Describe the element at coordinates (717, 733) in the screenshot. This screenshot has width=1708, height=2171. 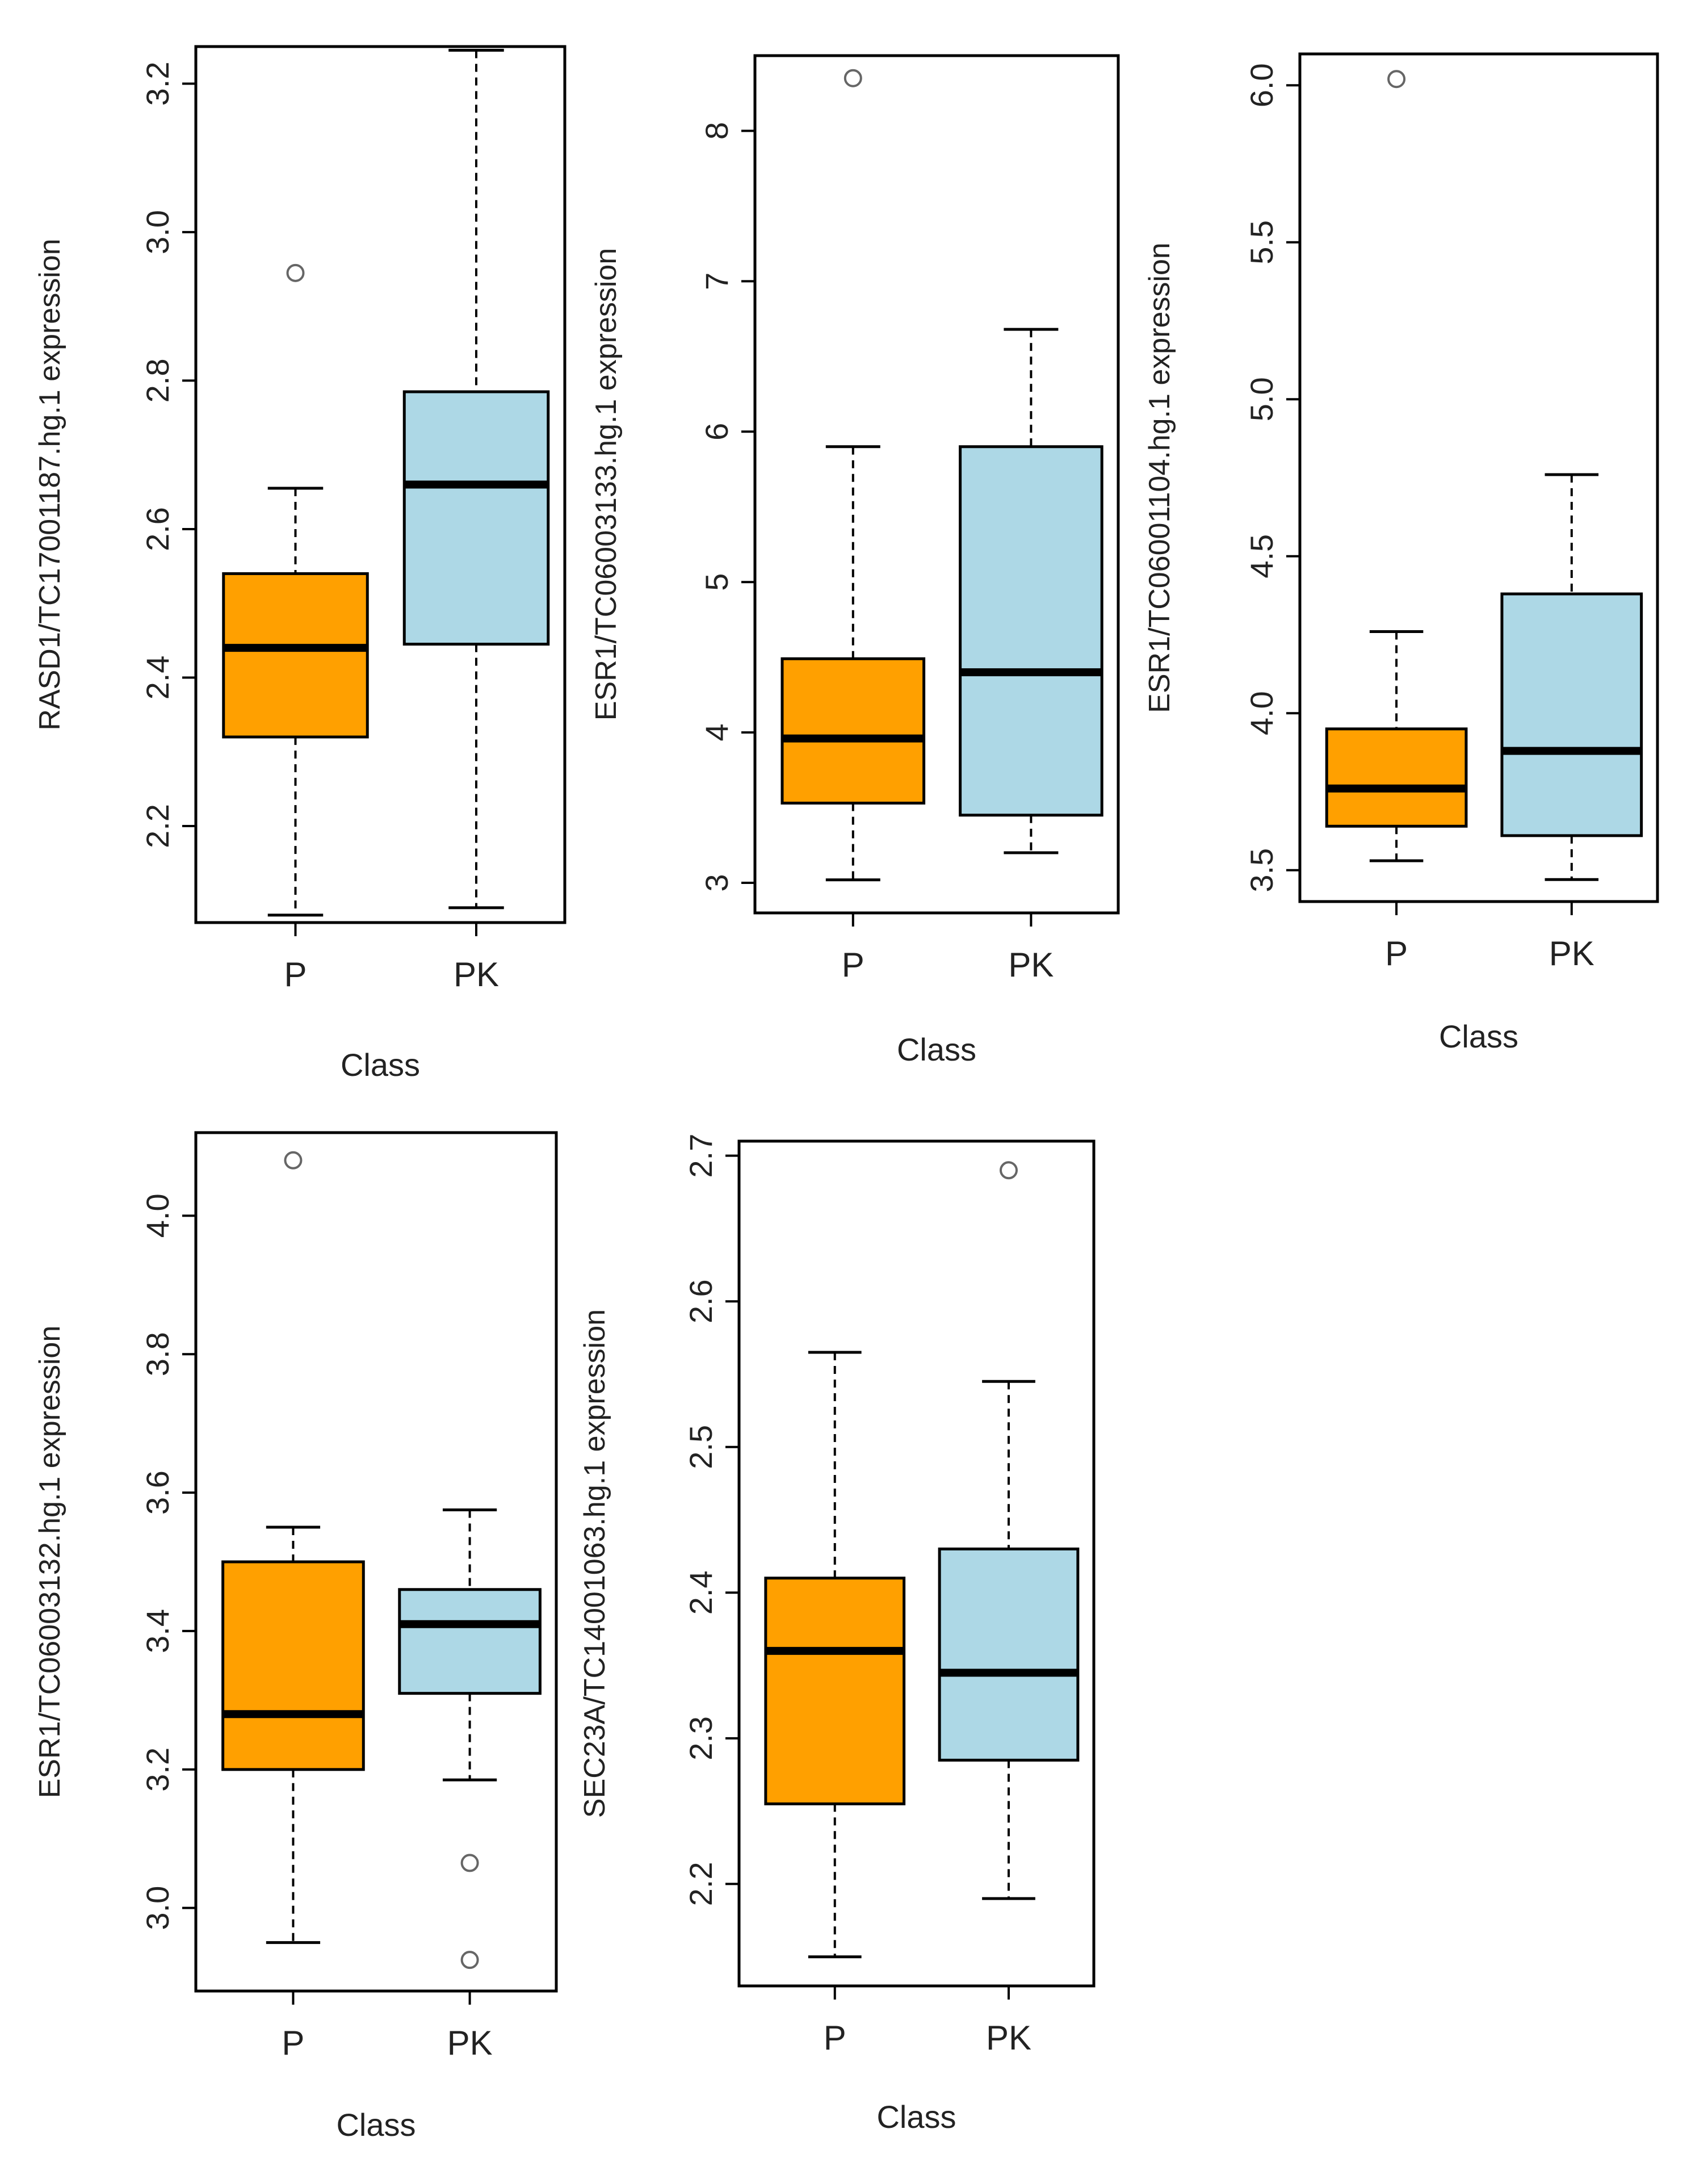
I see `y-tick-label: 4` at that location.